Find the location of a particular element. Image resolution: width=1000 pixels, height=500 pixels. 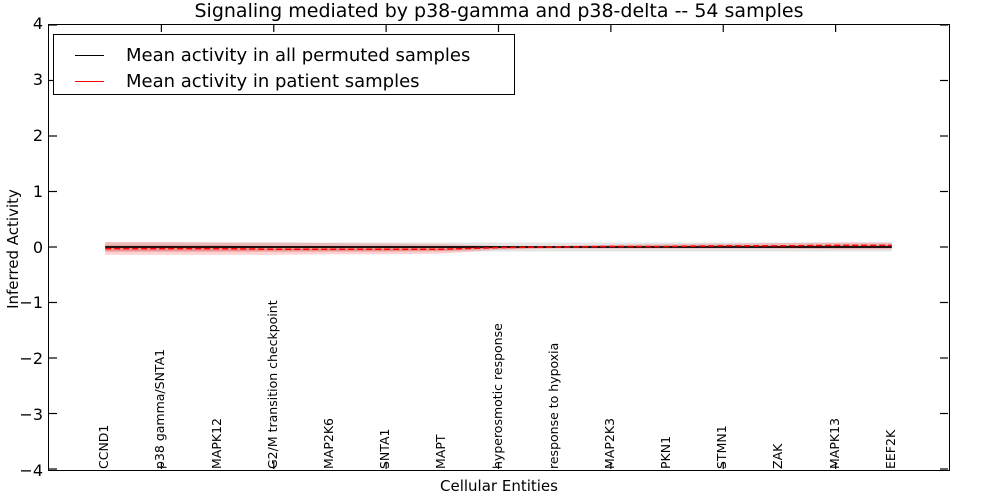

x-tick-label: G2/M transition checkpoint is located at coordinates (272, 384).